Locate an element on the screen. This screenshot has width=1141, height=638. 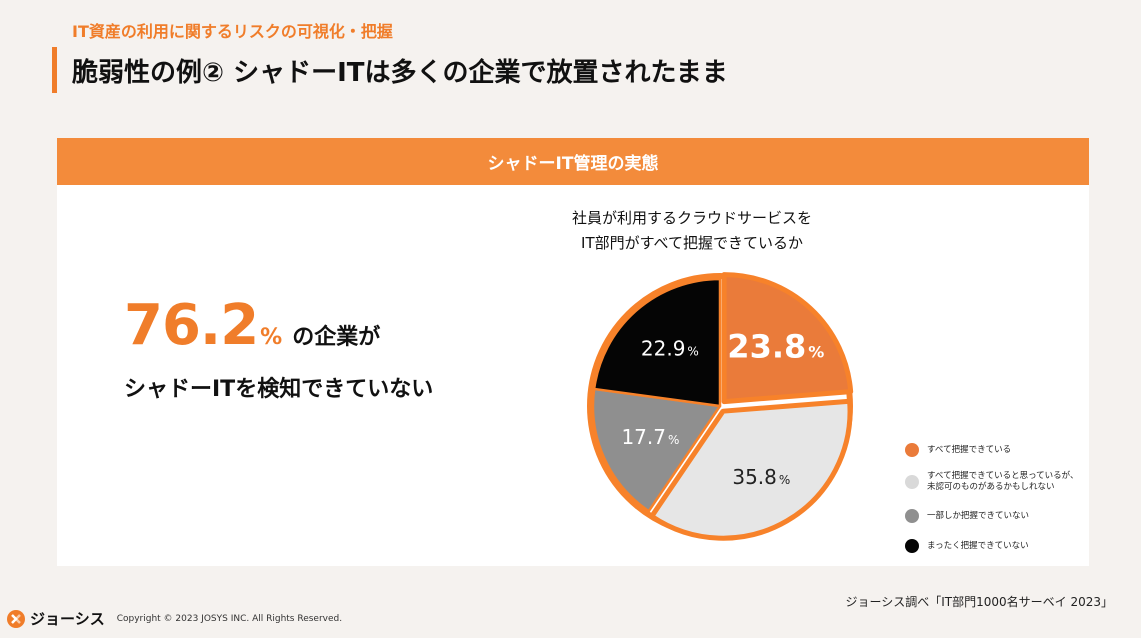
pie-label-2: 35.8% is located at coordinates (761, 477).